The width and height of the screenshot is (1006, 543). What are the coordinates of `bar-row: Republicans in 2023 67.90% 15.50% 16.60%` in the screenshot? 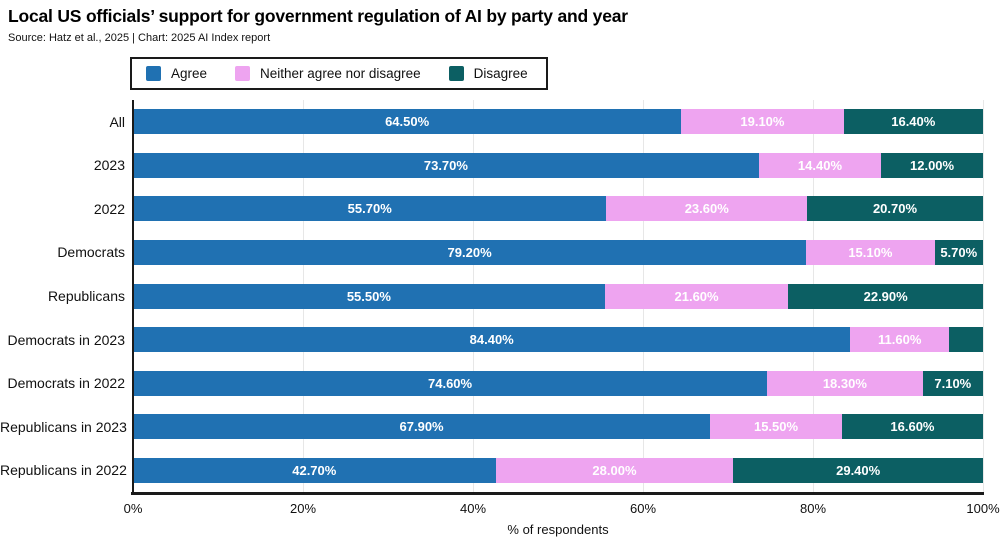 It's located at (491, 427).